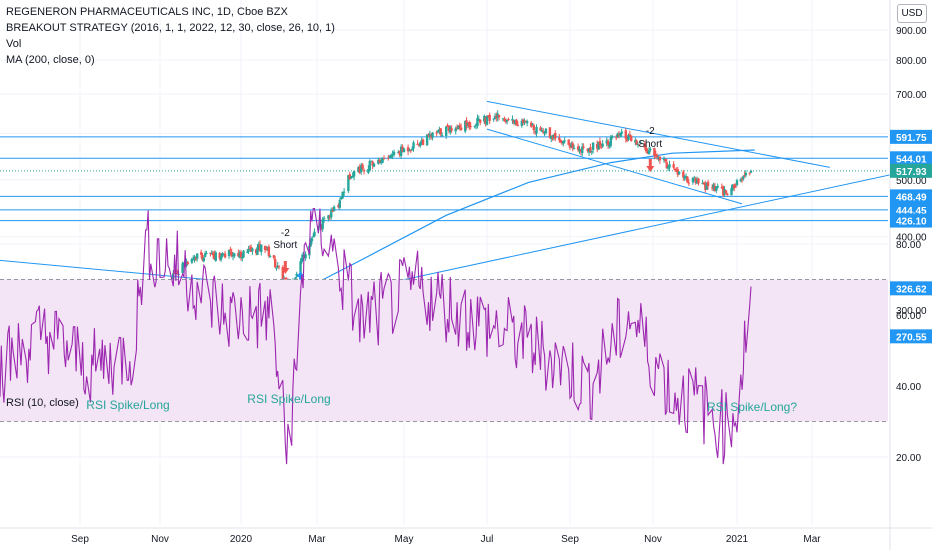 The width and height of the screenshot is (932, 550). I want to click on time-tick-label: Sep, so click(80, 539).